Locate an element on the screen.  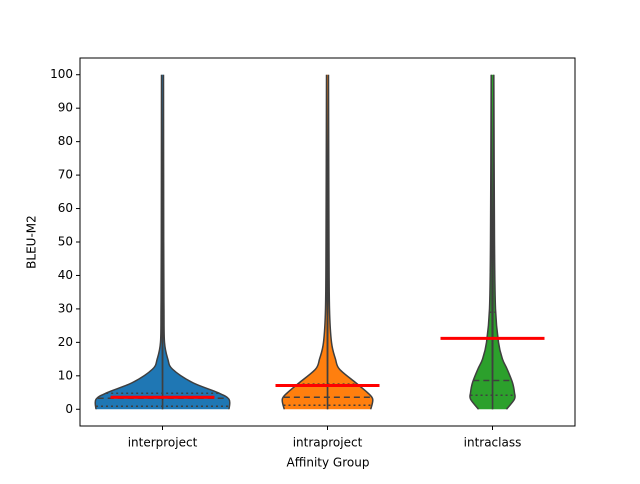
y-tick-label: 0 is located at coordinates (69, 409).